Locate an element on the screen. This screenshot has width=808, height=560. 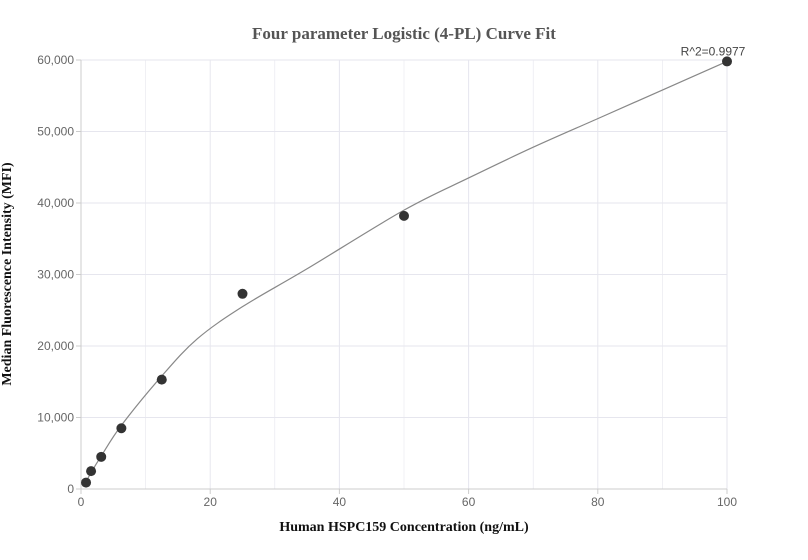
r-squared-label: R^2=0.9977 is located at coordinates (713, 51).